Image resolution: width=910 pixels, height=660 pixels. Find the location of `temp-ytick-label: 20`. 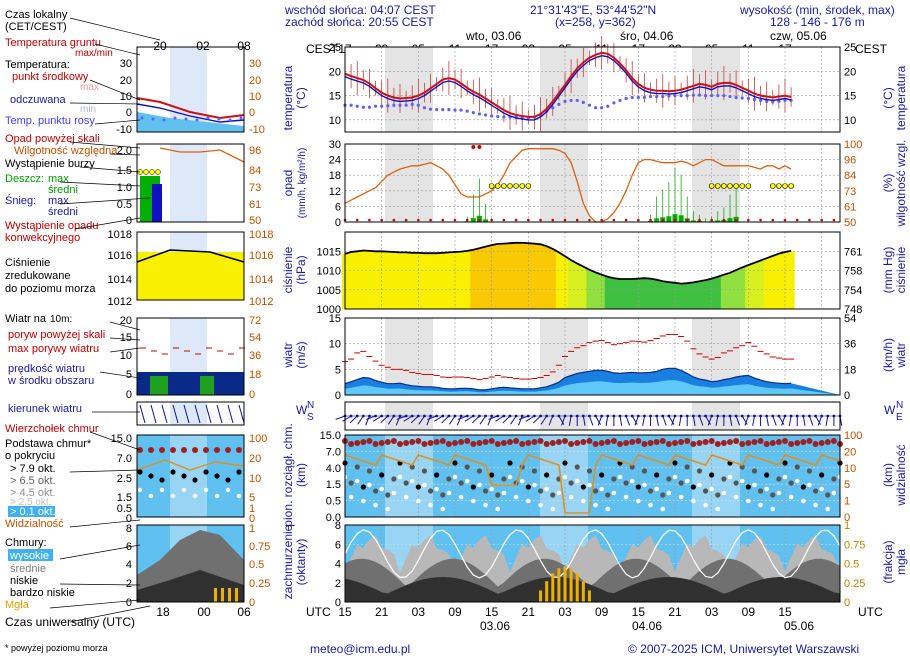

temp-ytick-label: 20 is located at coordinates (335, 72).